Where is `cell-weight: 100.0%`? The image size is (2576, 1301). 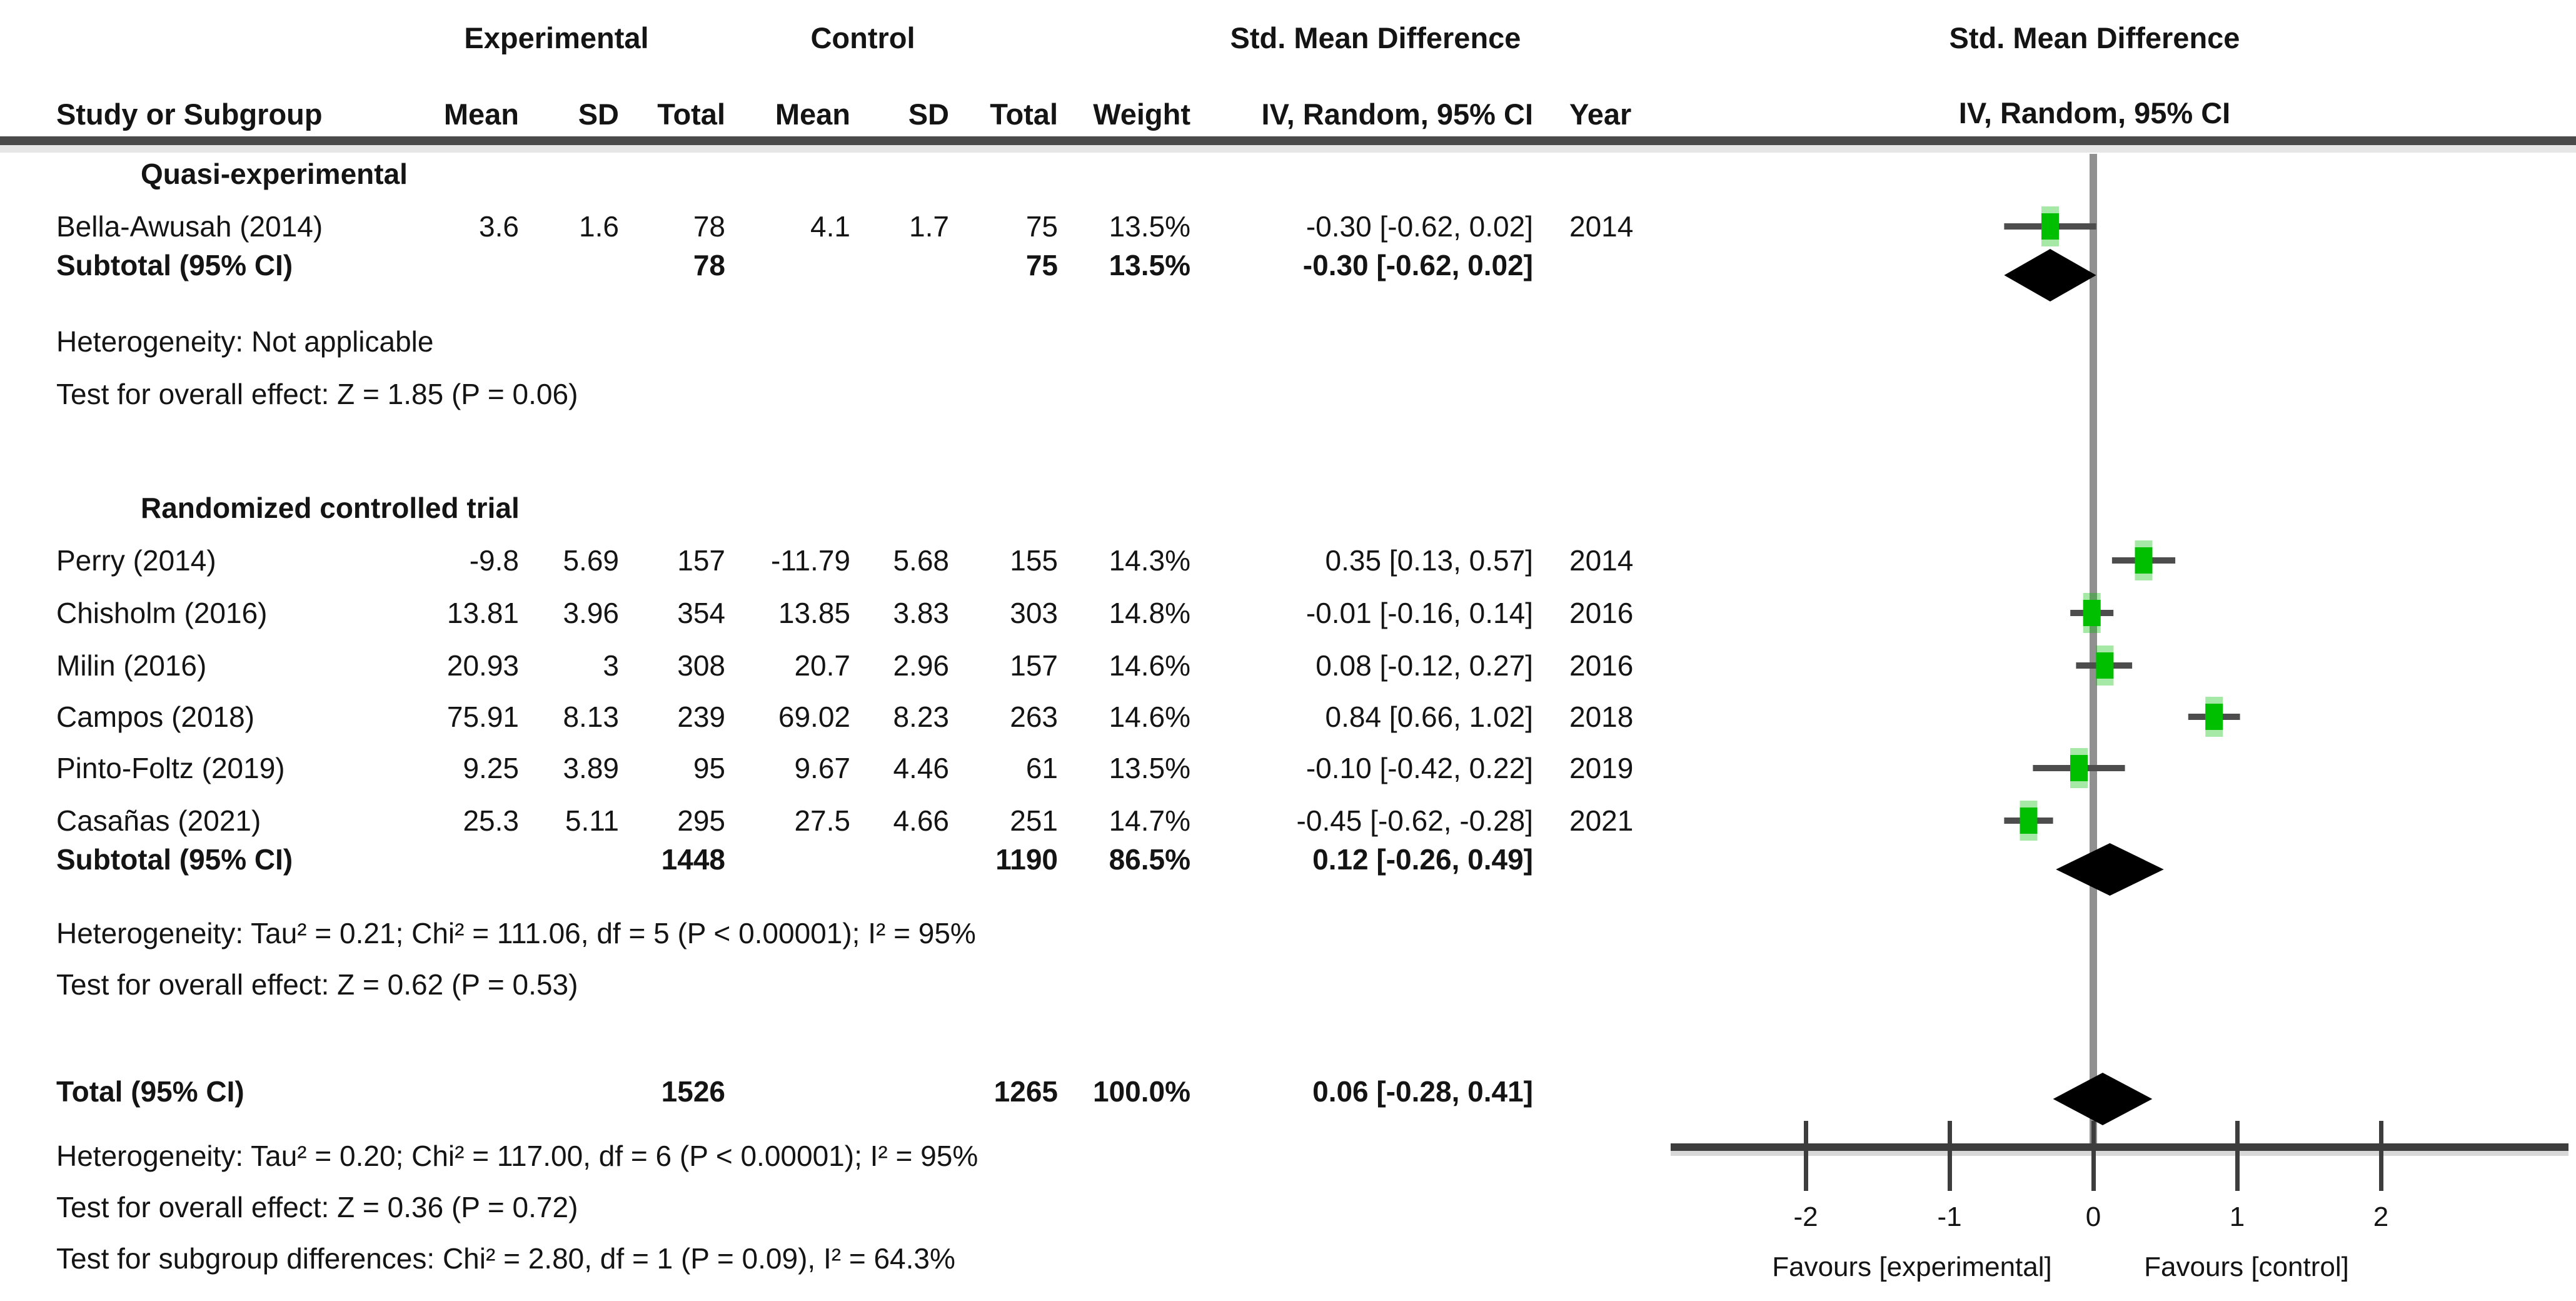 cell-weight: 100.0% is located at coordinates (1141, 1091).